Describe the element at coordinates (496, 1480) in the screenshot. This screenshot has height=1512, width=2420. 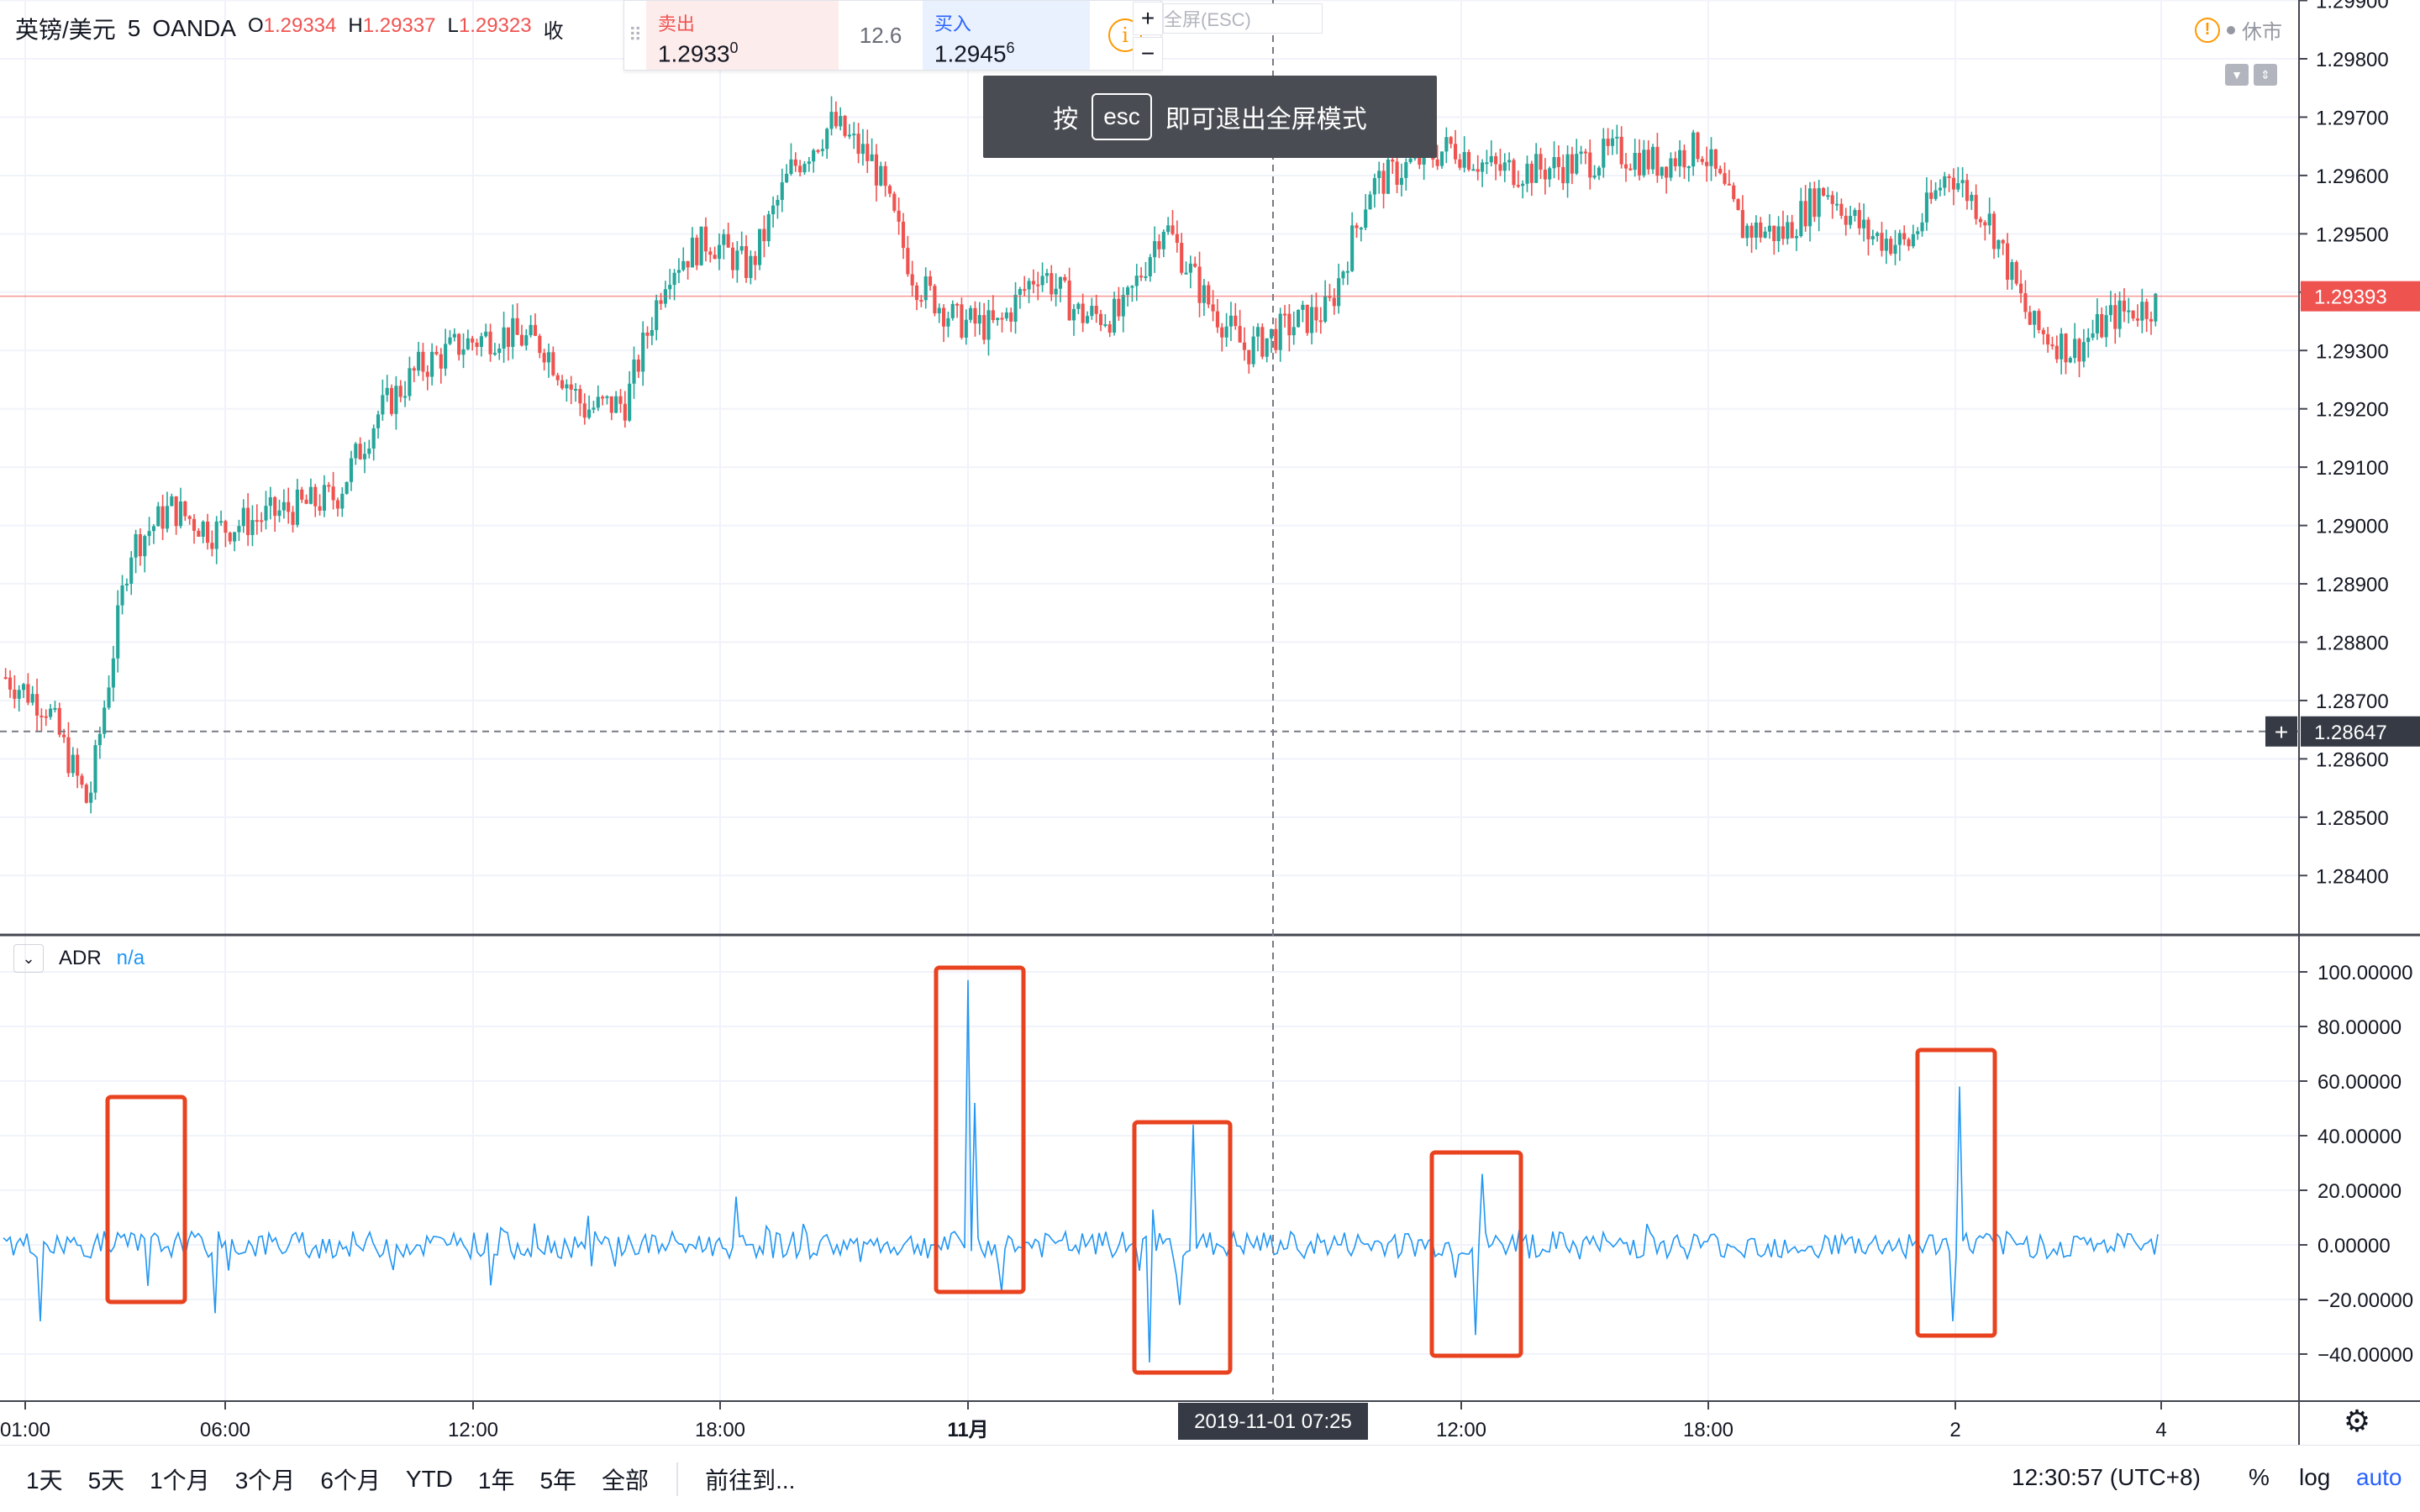
I see `range-1y: 1年` at that location.